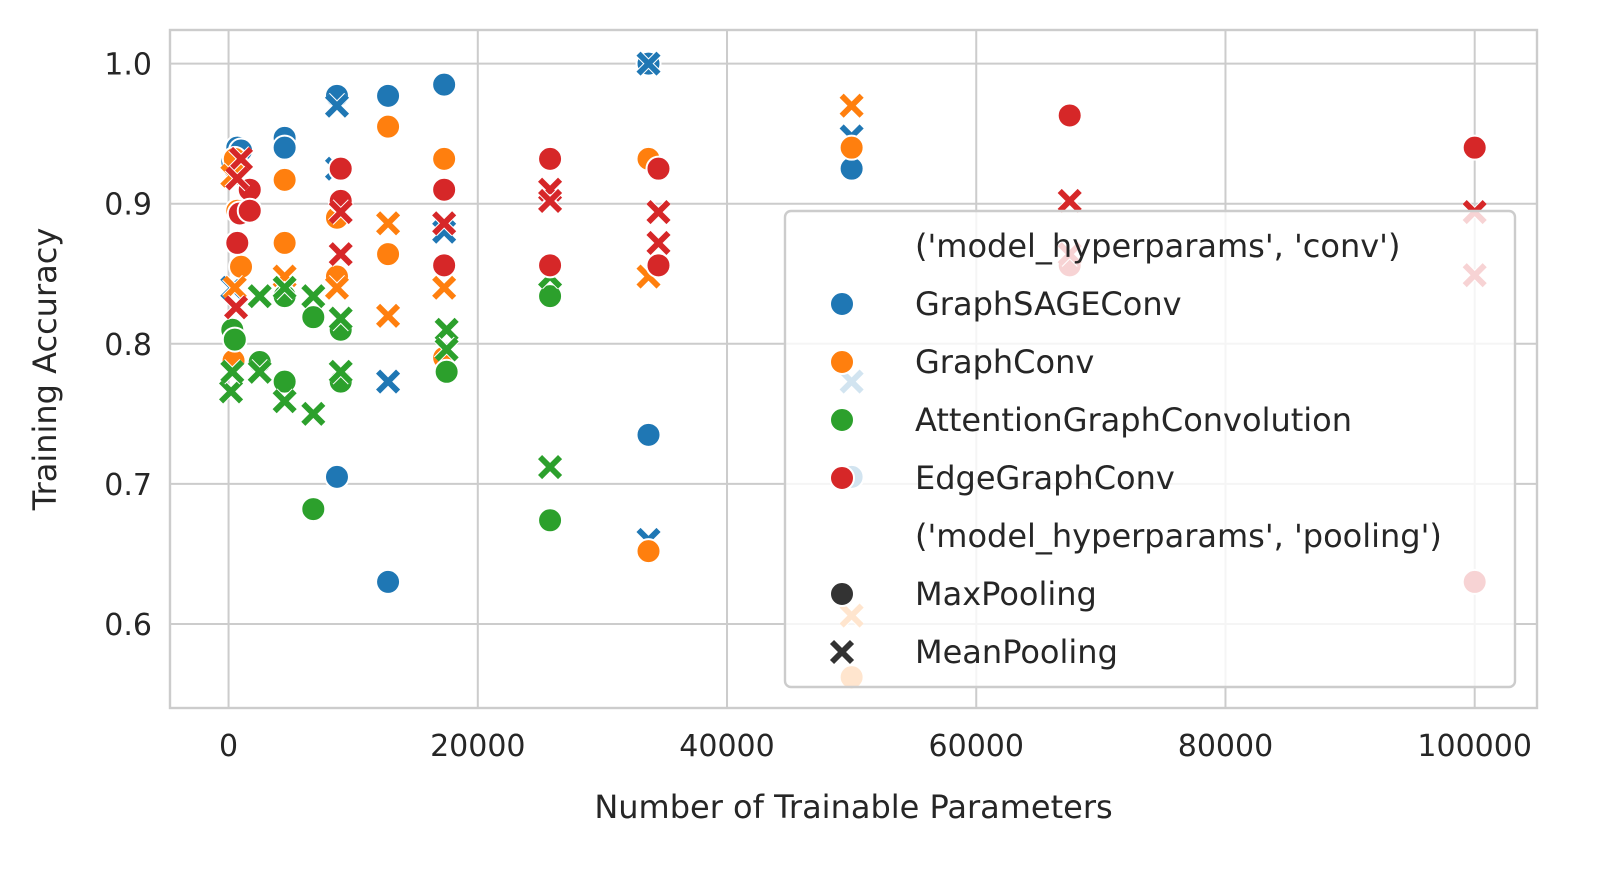 Image resolution: width=1600 pixels, height=874 pixels. What do you see at coordinates (1178, 536) in the screenshot?
I see `legend-style-title: ('model_hyperparams', 'pooling')` at bounding box center [1178, 536].